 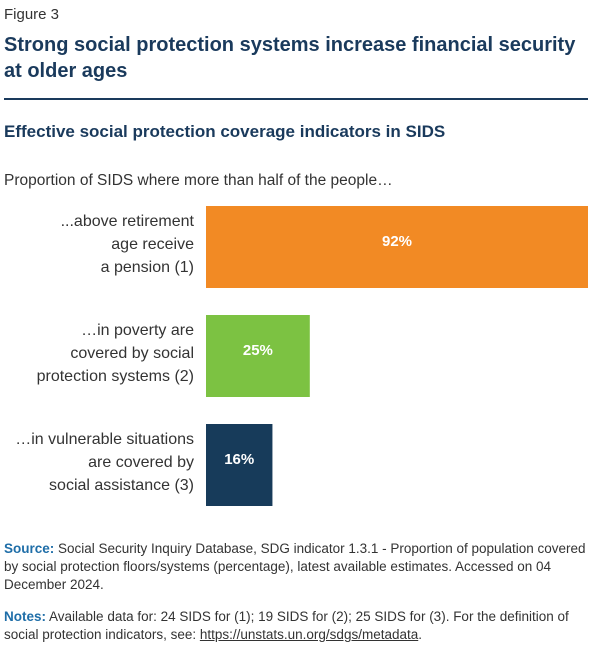 What do you see at coordinates (25, 616) in the screenshot?
I see `notes-label: Notes:` at bounding box center [25, 616].